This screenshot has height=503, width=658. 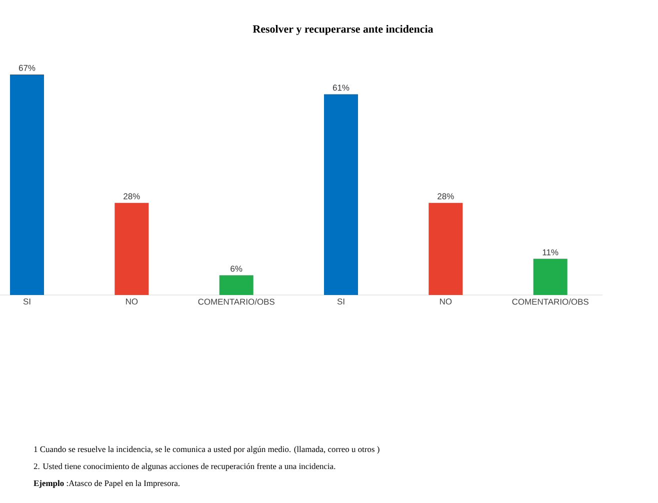 I want to click on chart-title: Resolver y recuperarse ante incidencia, so click(x=343, y=30).